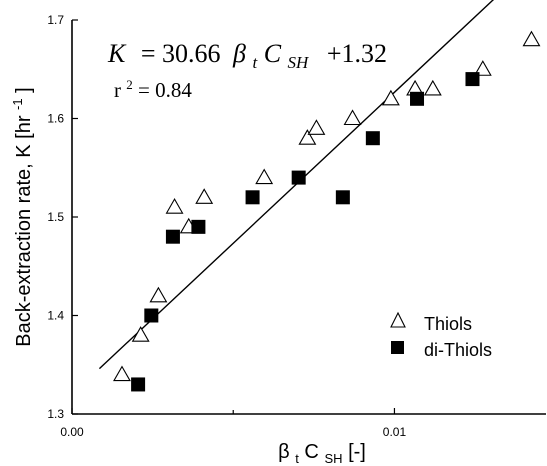  I want to click on equation-k: K, so click(117, 53).